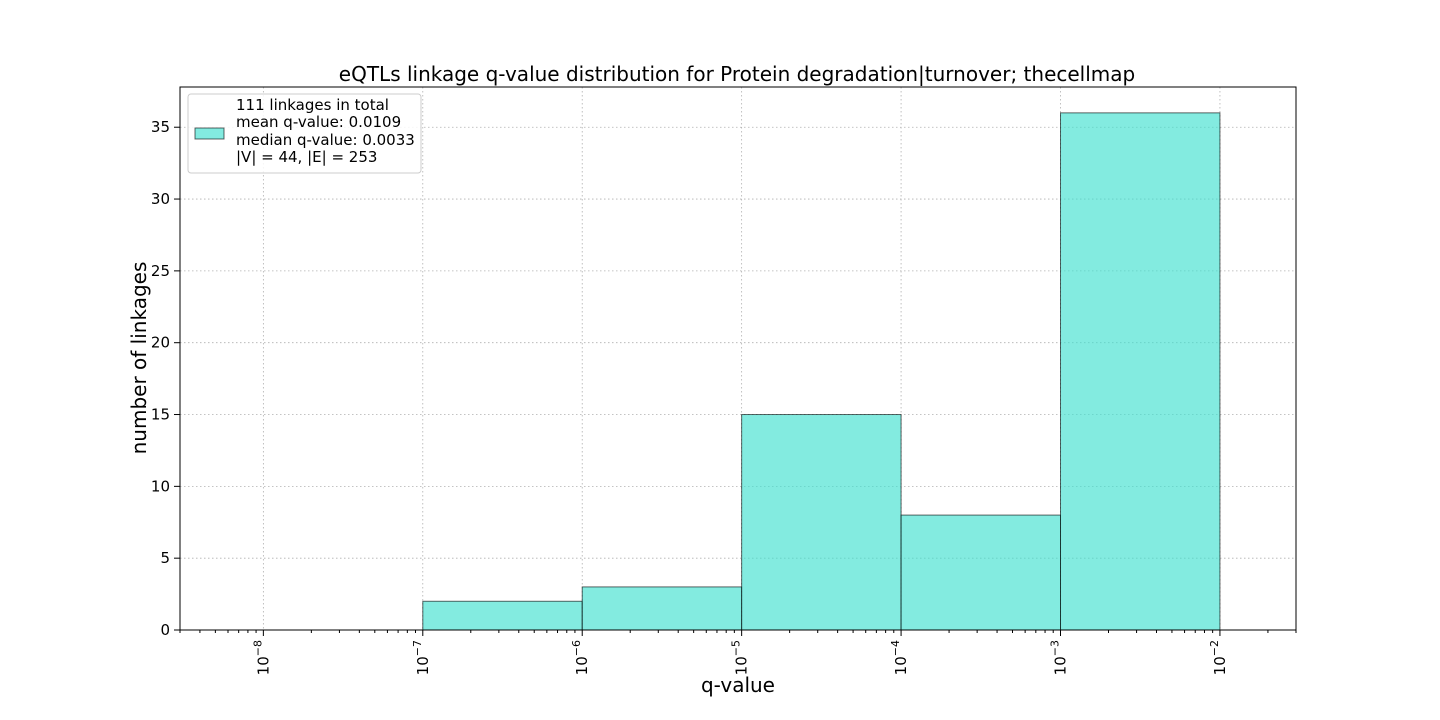 The image size is (1440, 720). What do you see at coordinates (740, 657) in the screenshot?
I see `x-tick-label: 10−5` at bounding box center [740, 657].